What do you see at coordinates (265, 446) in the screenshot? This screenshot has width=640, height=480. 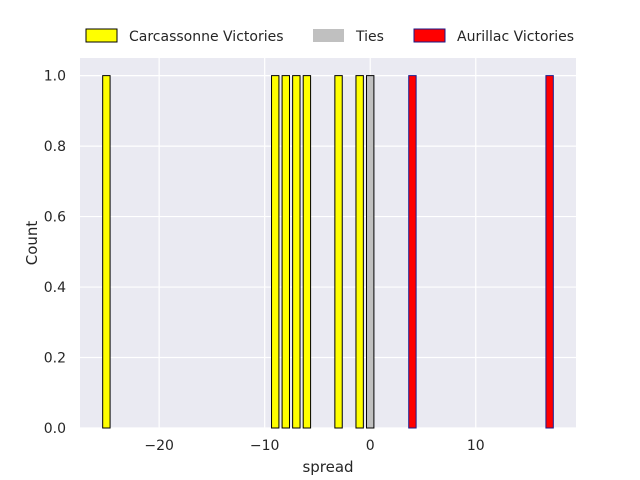 I see `x-tick-label: −10` at bounding box center [265, 446].